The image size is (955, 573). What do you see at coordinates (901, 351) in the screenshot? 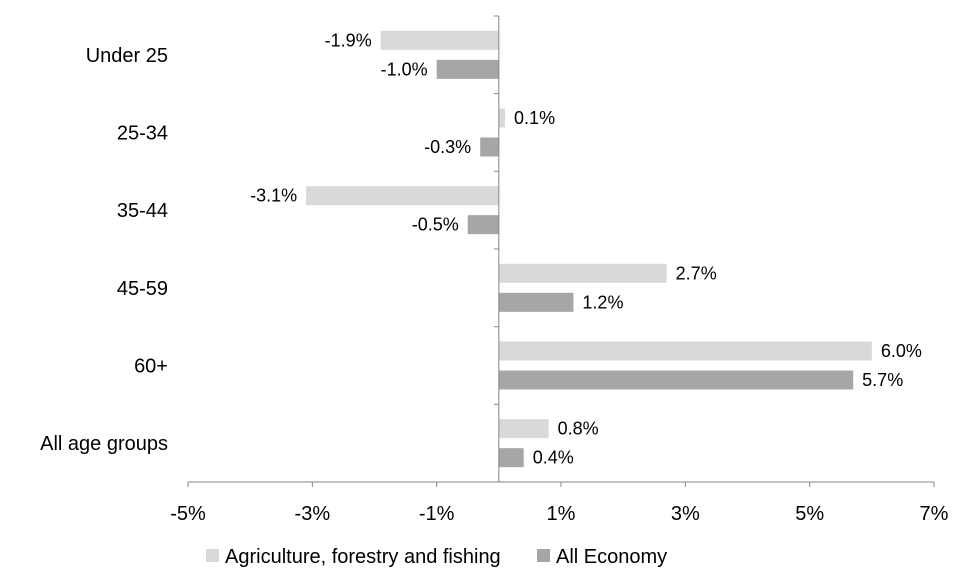
I see `data-label: 6.0%` at bounding box center [901, 351].